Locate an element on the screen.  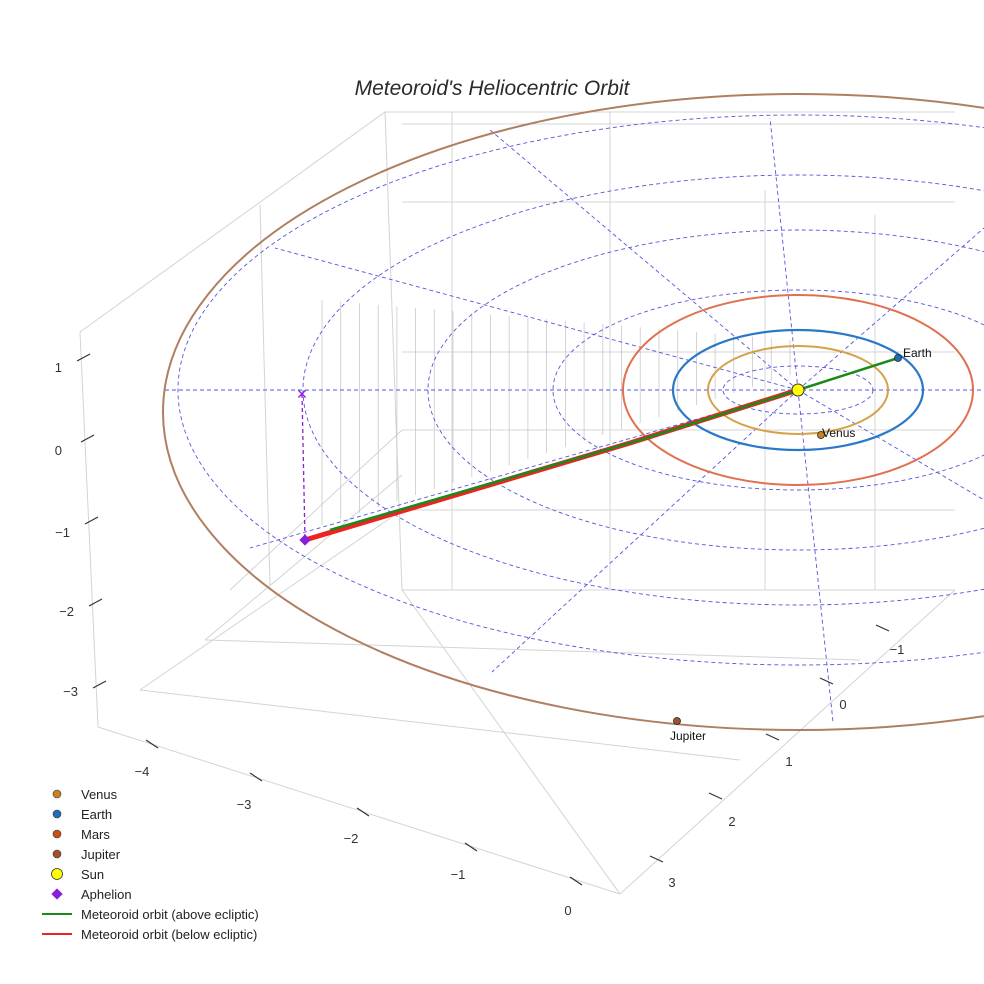
y-tick-label: −1 is located at coordinates (897, 649).